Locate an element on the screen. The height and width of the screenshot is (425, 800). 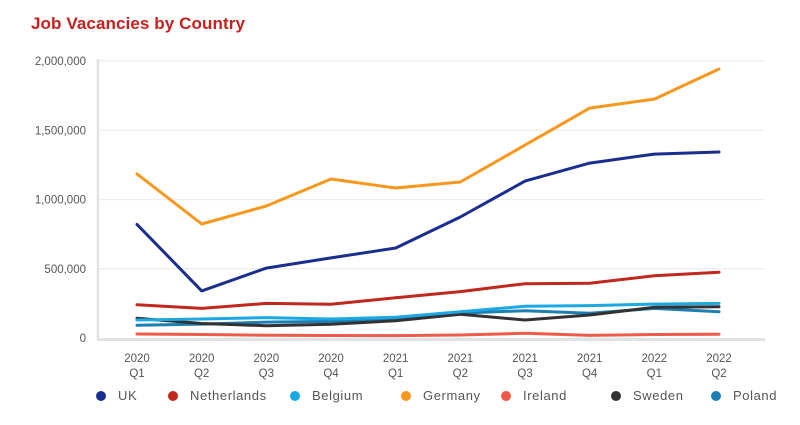
legend-item-netherlands: Netherlands is located at coordinates (217, 395).